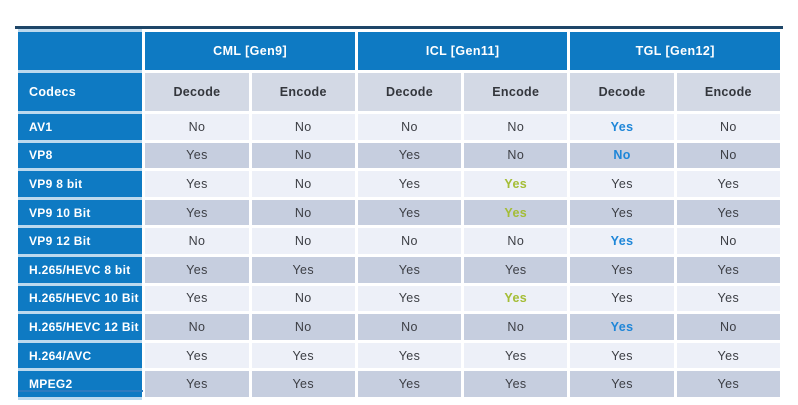 The image size is (798, 405). I want to click on subheader-icl-encode: Encode, so click(516, 92).